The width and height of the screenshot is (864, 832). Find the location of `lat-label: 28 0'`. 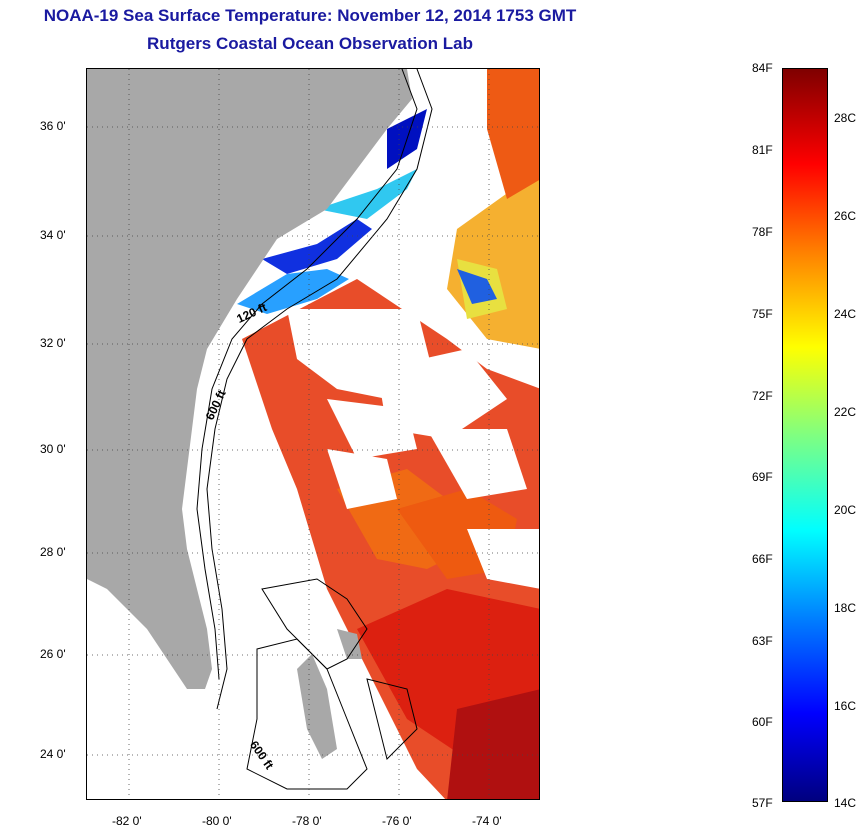

lat-label: 28 0' is located at coordinates (53, 552).